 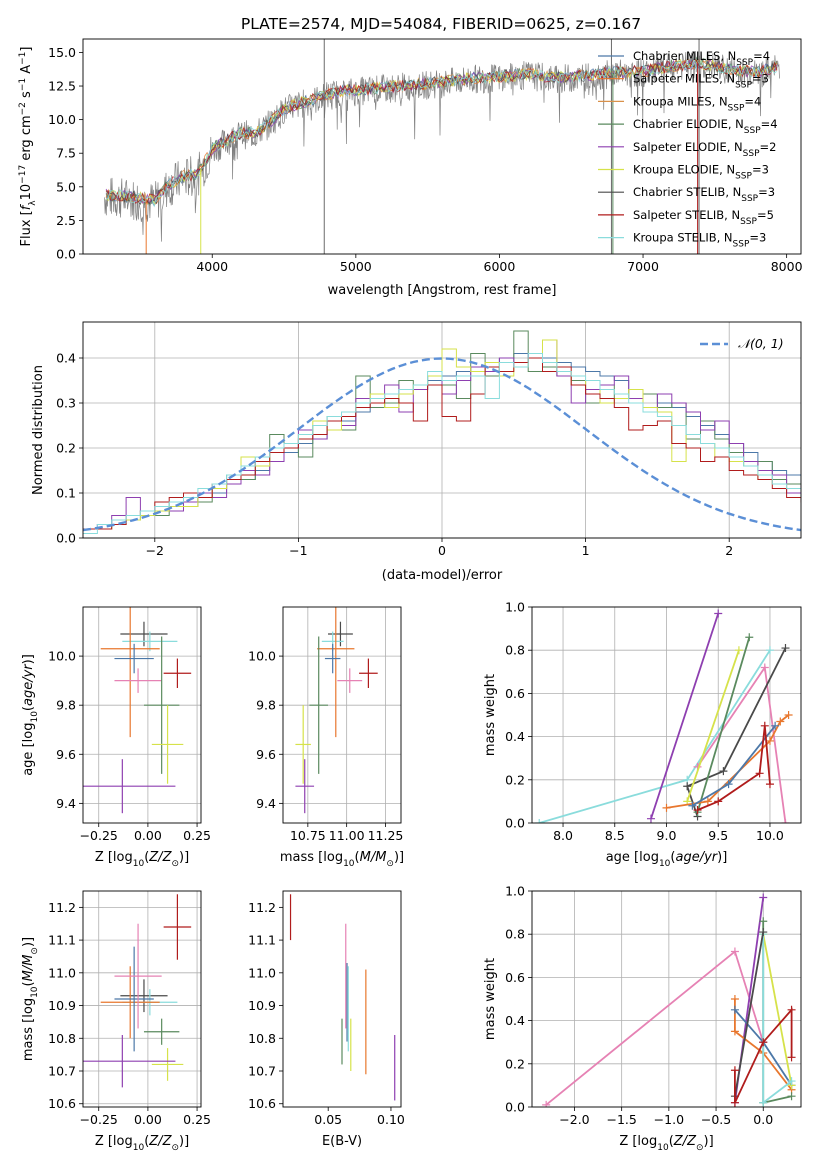 What do you see at coordinates (701, 58) in the screenshot?
I see `legend-entry: Chabrier MILES, NSSP=4` at bounding box center [701, 58].